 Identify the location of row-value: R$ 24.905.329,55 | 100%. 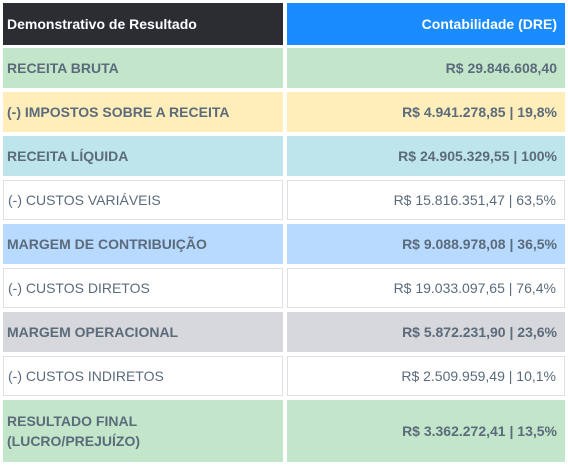
(426, 156).